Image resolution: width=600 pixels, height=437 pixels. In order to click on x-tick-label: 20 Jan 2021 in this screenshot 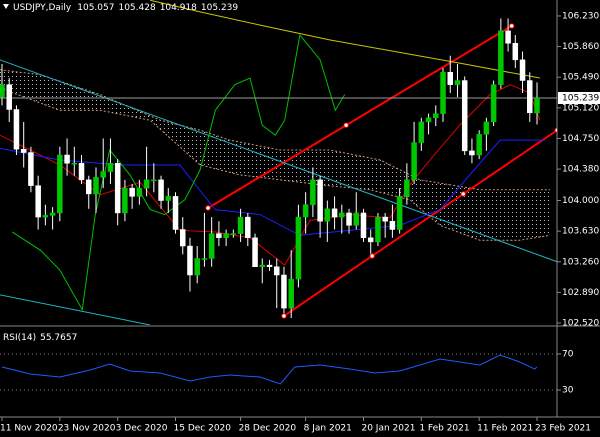, I will do `click(388, 429)`.